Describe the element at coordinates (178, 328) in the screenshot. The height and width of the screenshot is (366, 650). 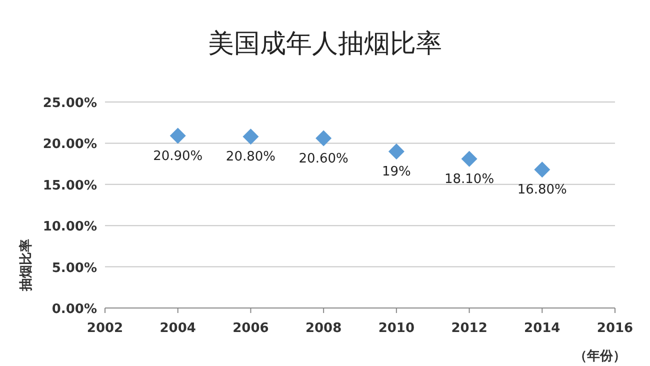
I see `x-tick-label: 2004` at that location.